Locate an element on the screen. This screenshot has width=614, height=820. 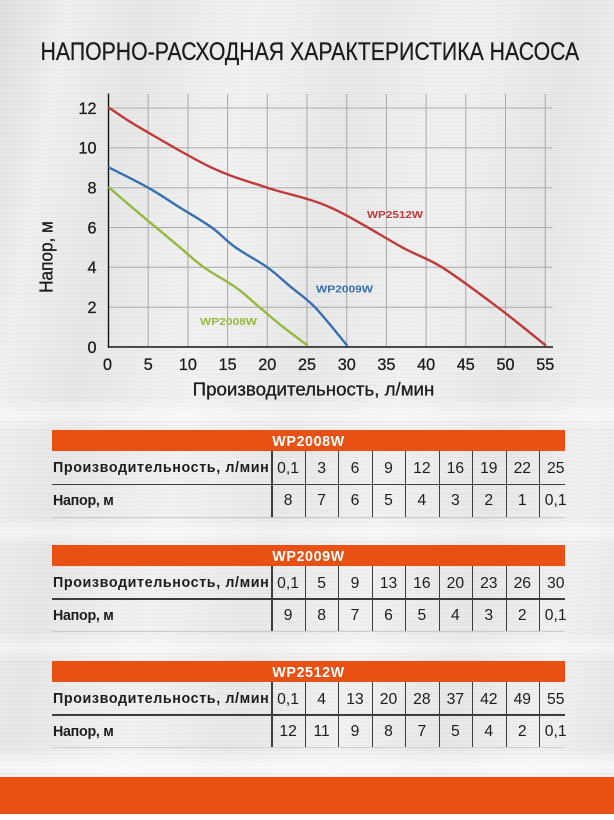
svg-text: 2 is located at coordinates (91, 308).